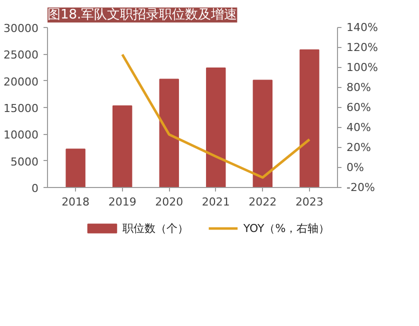  What do you see at coordinates (24, 161) in the screenshot?
I see `y-tick-label: 5000` at bounding box center [24, 161].